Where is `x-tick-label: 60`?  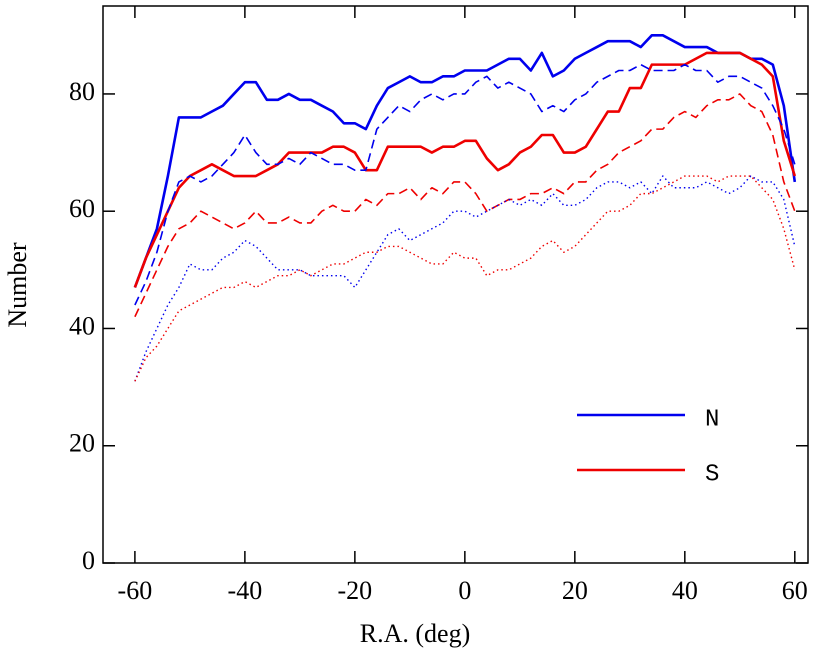
x-tick-label: 60 is located at coordinates (795, 590).